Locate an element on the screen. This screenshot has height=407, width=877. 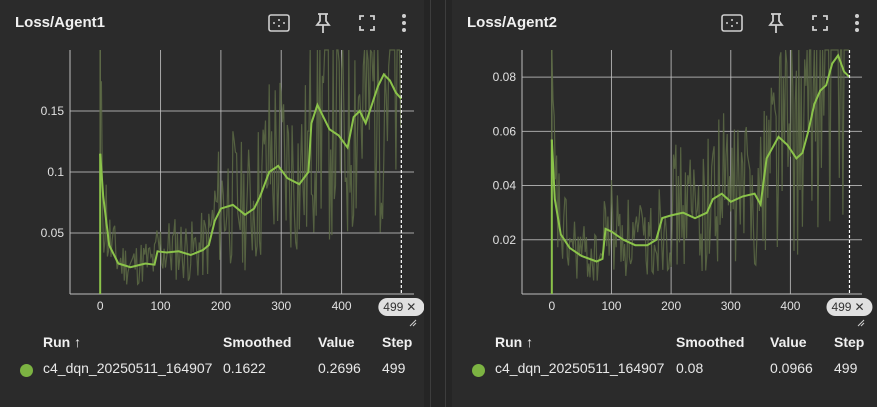
y-tick-label: 0.06 is located at coordinates (505, 131).